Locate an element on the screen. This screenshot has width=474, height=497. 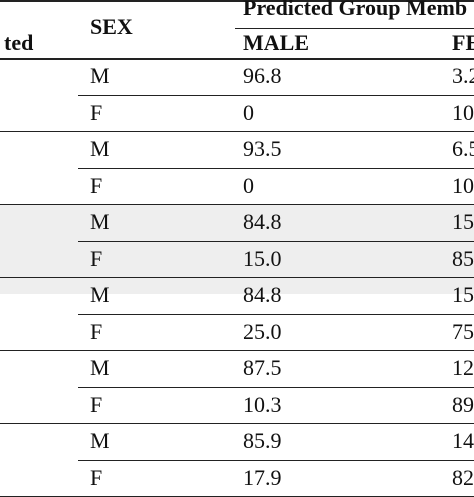
female-cell: 82 is located at coordinates (463, 477).